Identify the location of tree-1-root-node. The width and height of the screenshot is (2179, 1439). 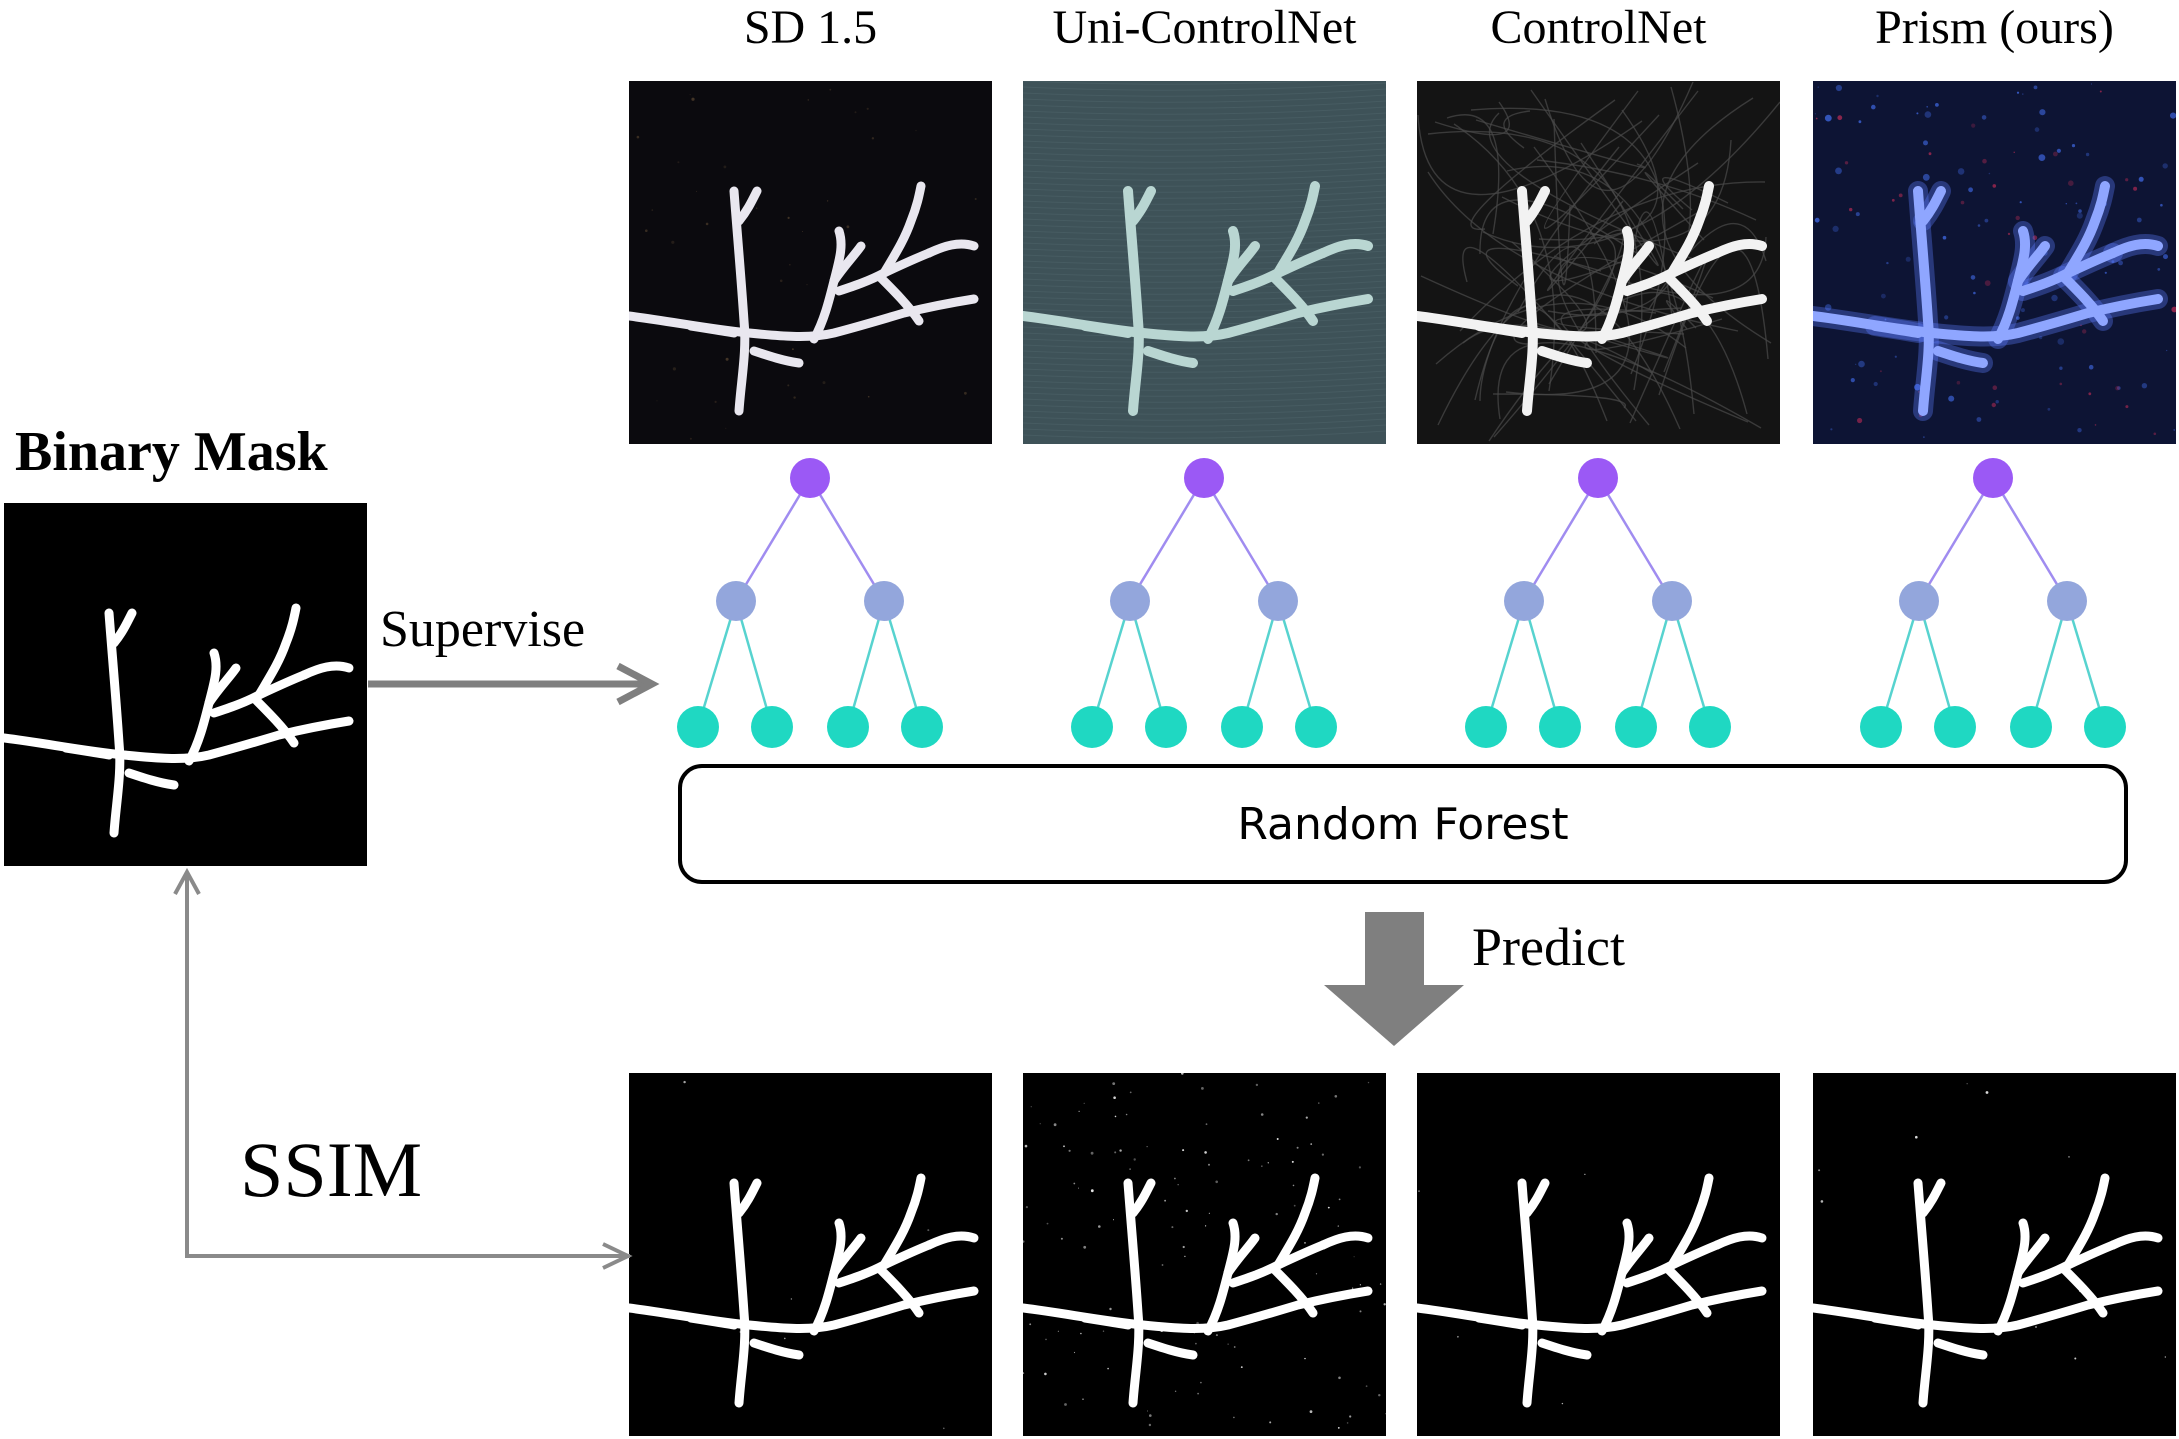
(1204, 478).